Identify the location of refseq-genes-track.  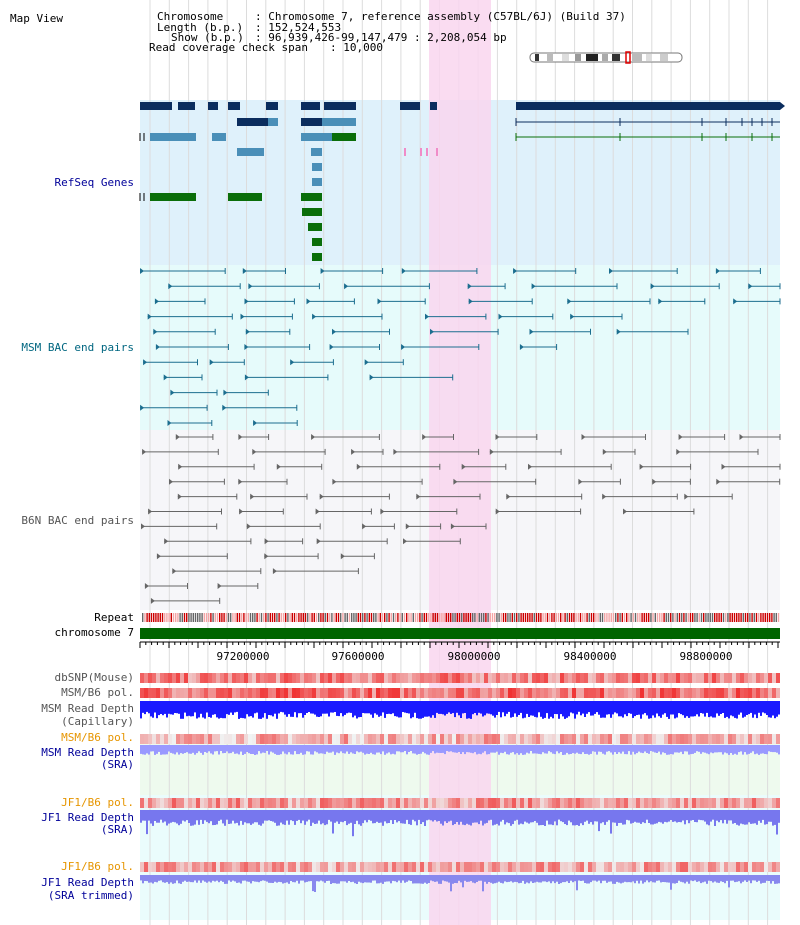
(462, 181).